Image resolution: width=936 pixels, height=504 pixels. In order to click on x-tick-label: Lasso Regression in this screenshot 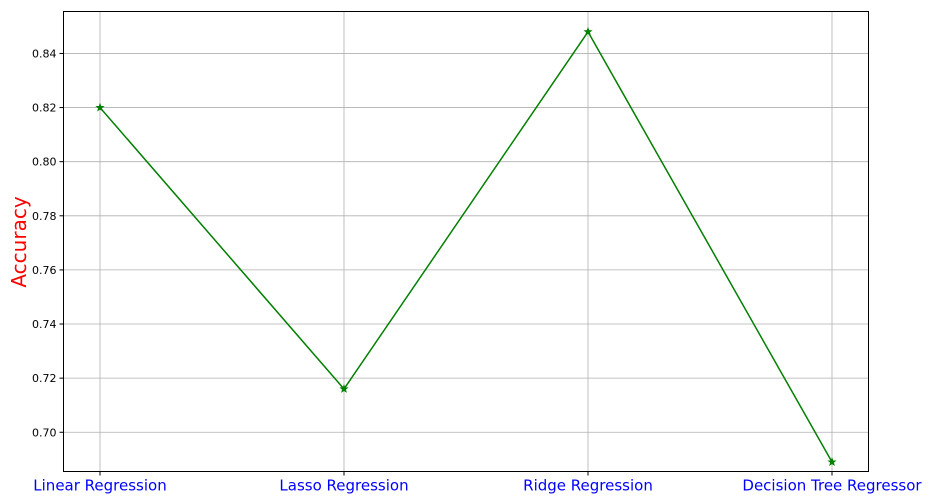, I will do `click(343, 486)`.